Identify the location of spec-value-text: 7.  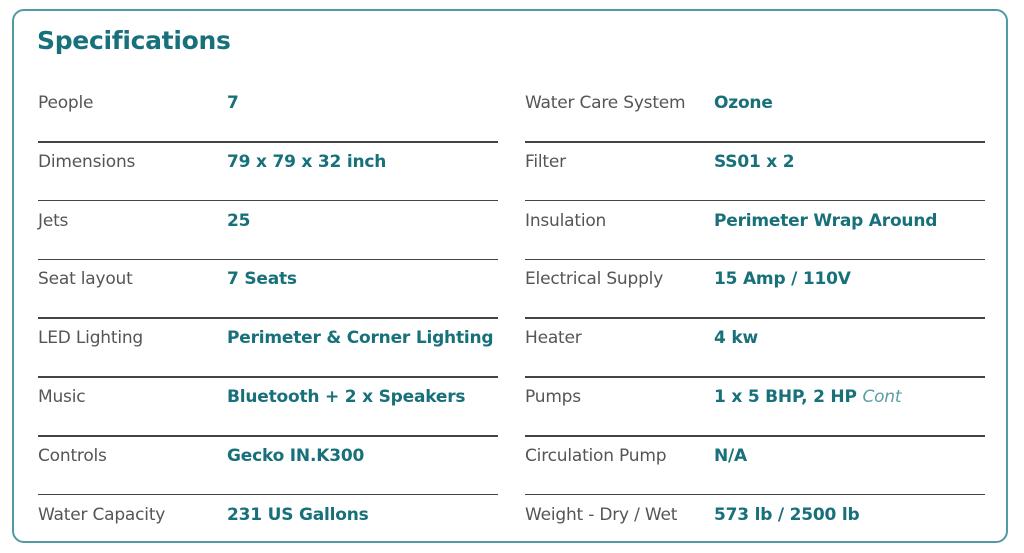
(233, 103).